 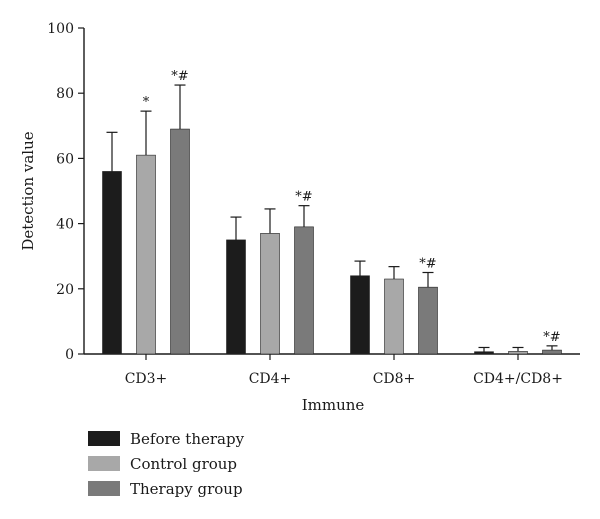 I want to click on significance-mark: *, so click(x=146, y=102).